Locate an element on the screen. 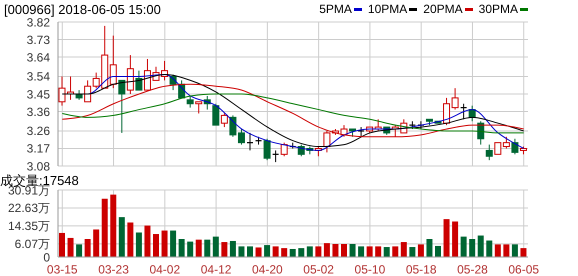 This screenshot has height=276, width=578. y-tick-label: 3.17 is located at coordinates (38, 149).